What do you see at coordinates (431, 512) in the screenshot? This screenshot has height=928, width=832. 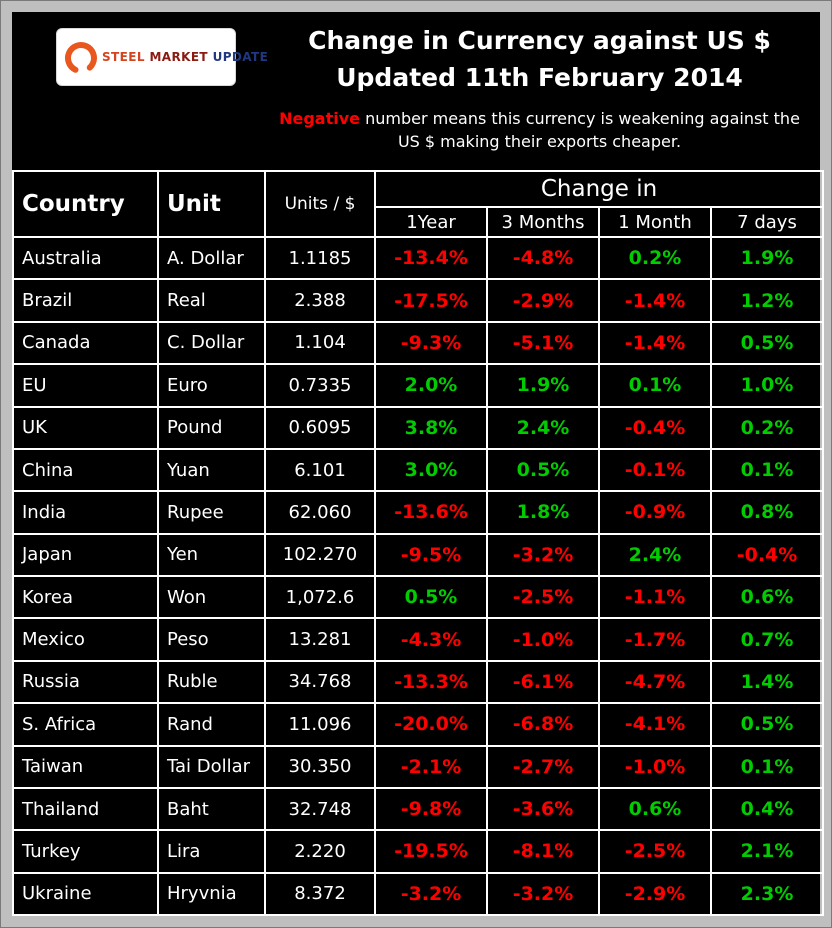 I see `change-cell: -13.6%` at bounding box center [431, 512].